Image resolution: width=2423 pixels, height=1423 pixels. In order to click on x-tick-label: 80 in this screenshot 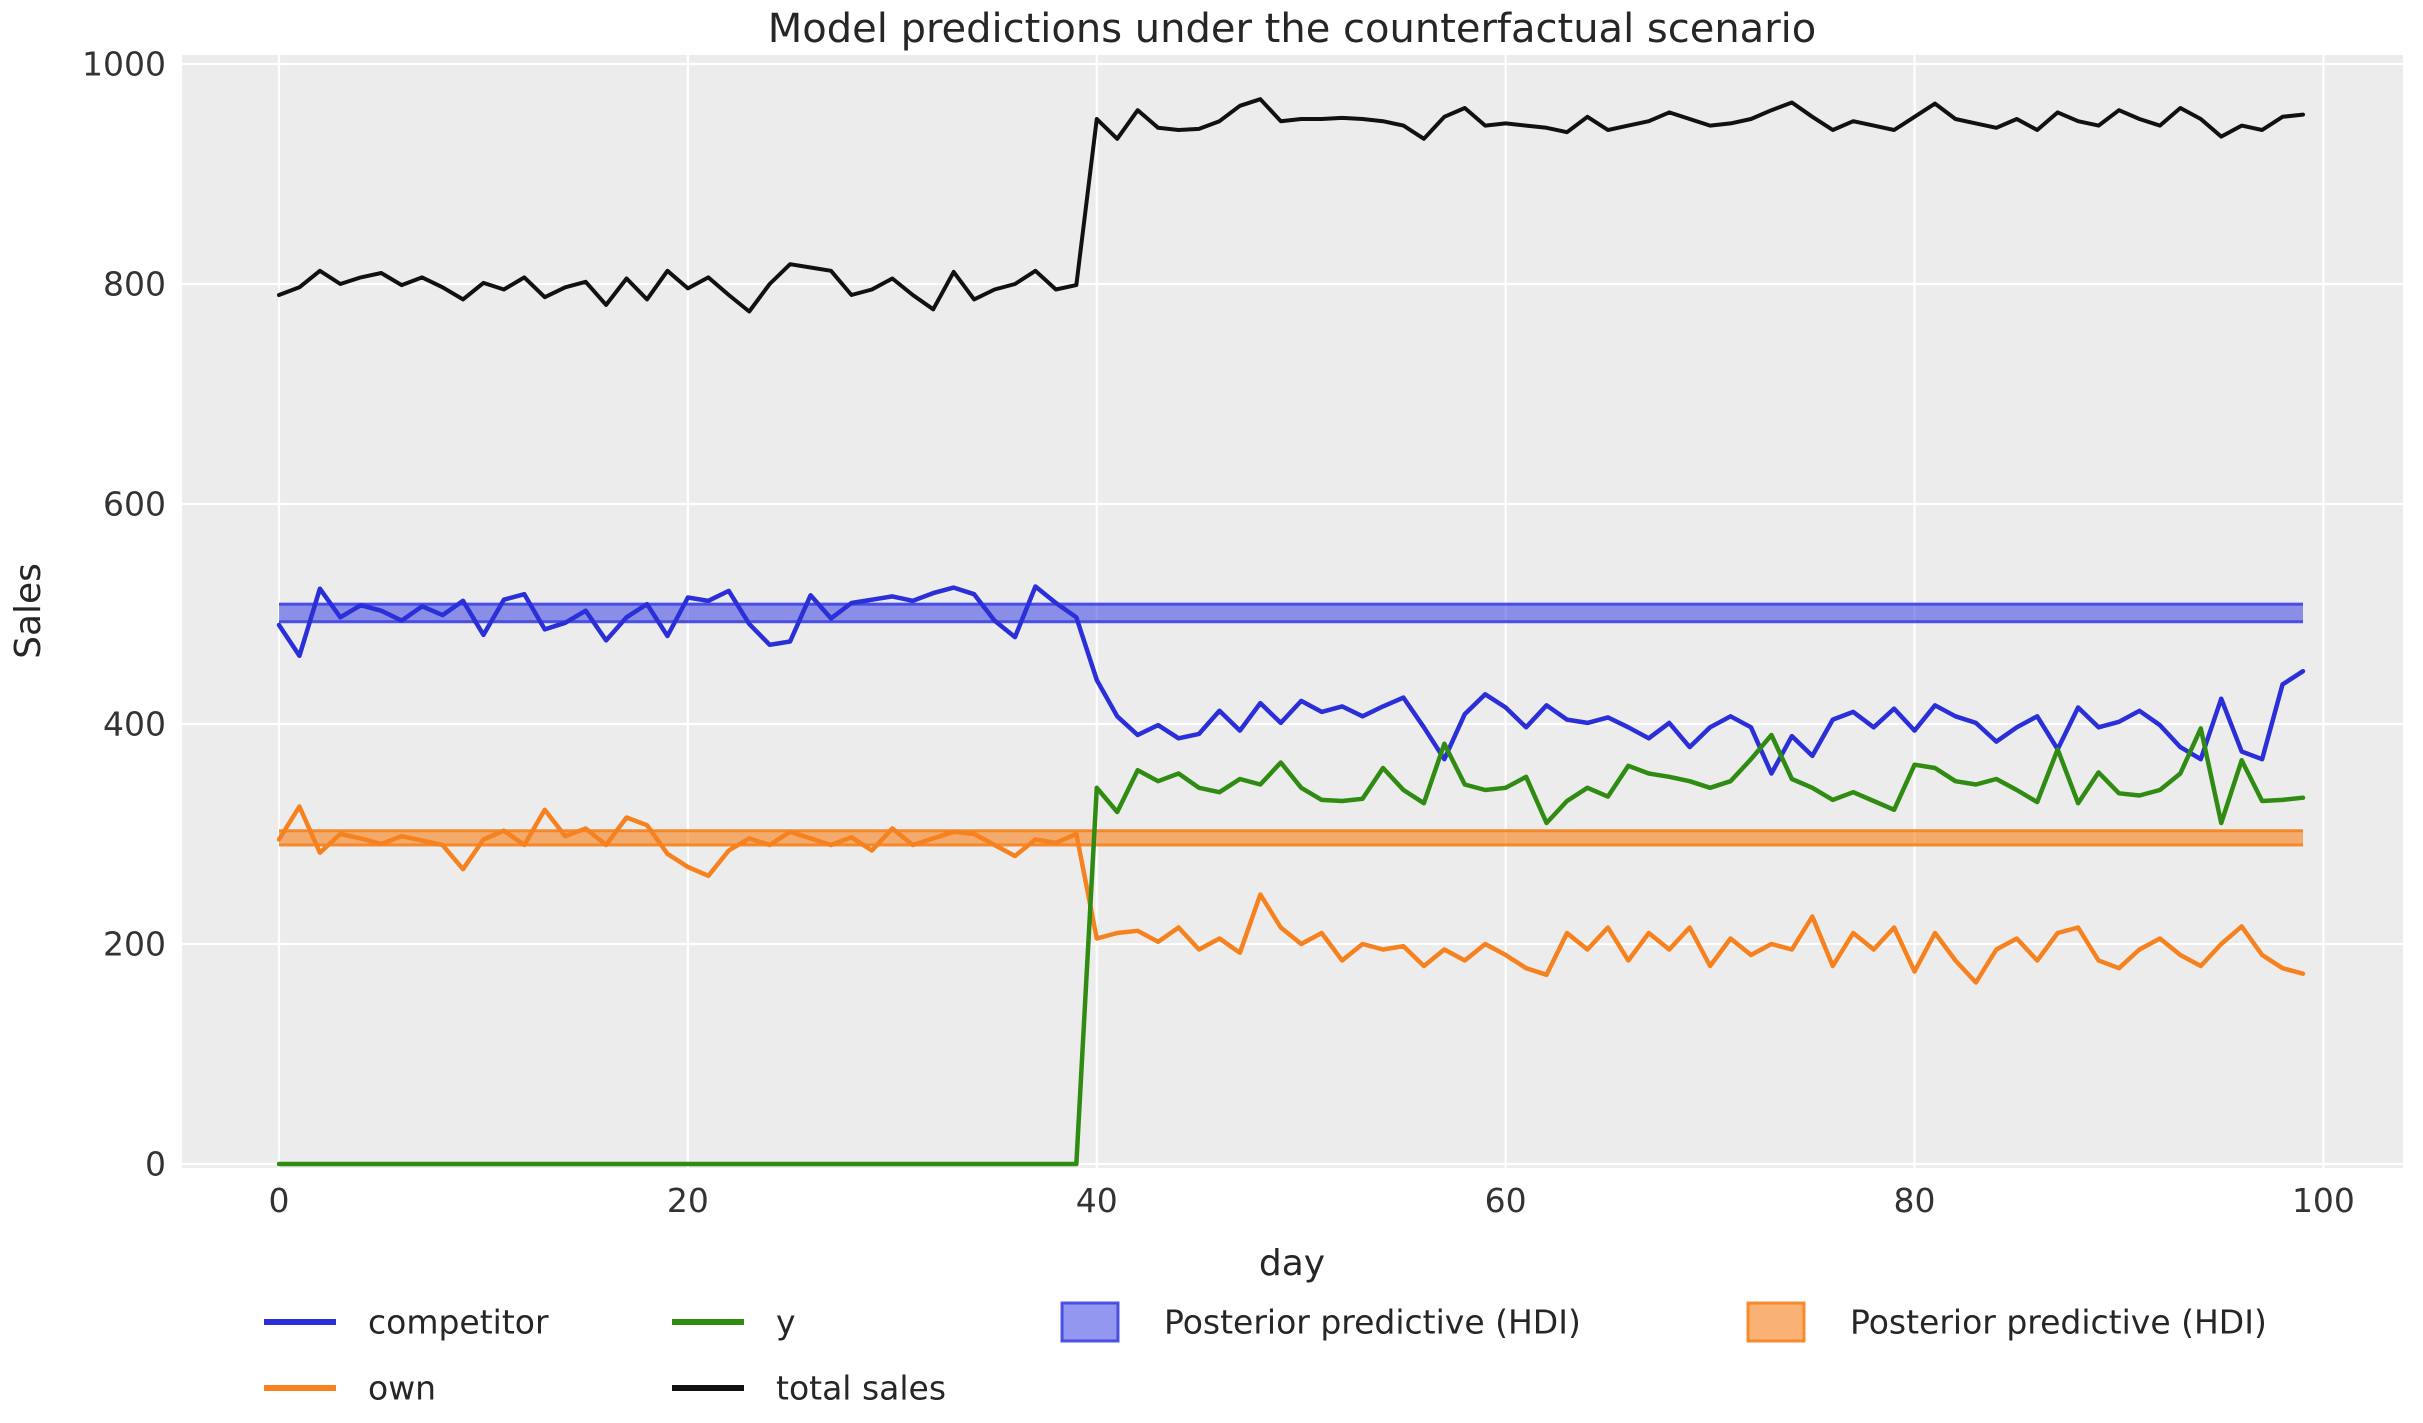, I will do `click(1915, 1200)`.